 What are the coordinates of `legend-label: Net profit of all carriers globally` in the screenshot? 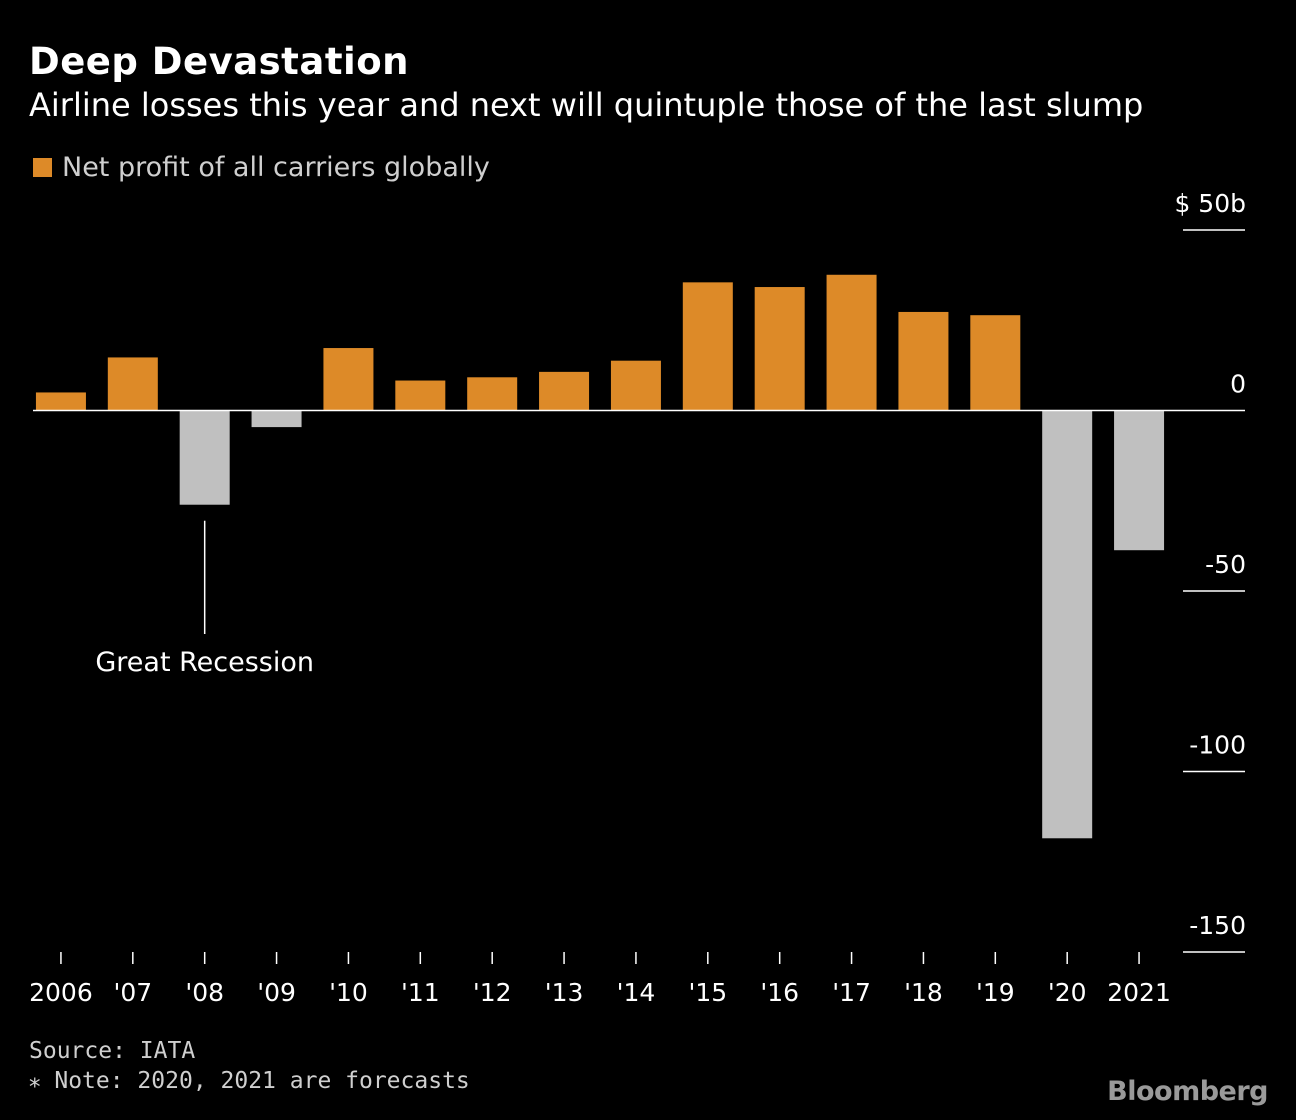 It's located at (276, 167).